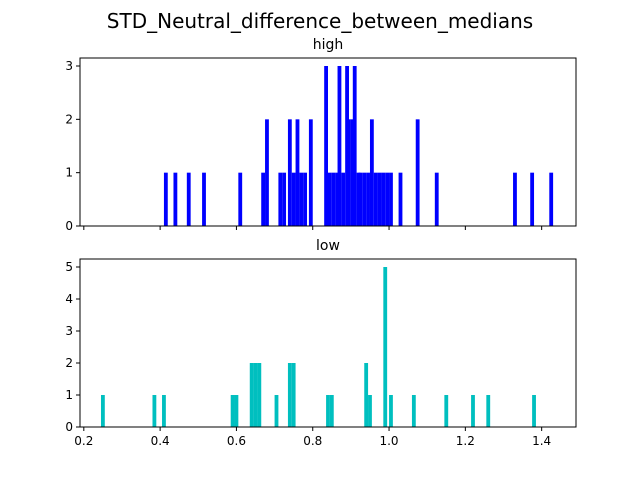  I want to click on low-ytick-label-4: 4, so click(69, 299).